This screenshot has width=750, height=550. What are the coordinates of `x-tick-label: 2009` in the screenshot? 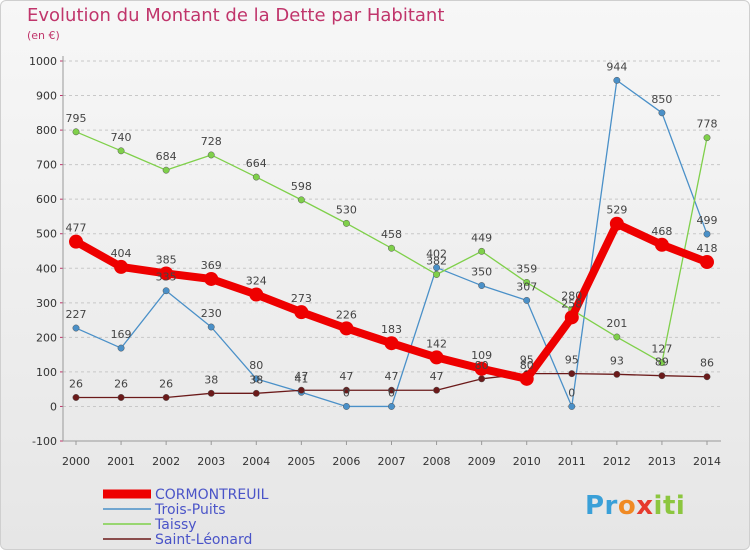 It's located at (482, 461).